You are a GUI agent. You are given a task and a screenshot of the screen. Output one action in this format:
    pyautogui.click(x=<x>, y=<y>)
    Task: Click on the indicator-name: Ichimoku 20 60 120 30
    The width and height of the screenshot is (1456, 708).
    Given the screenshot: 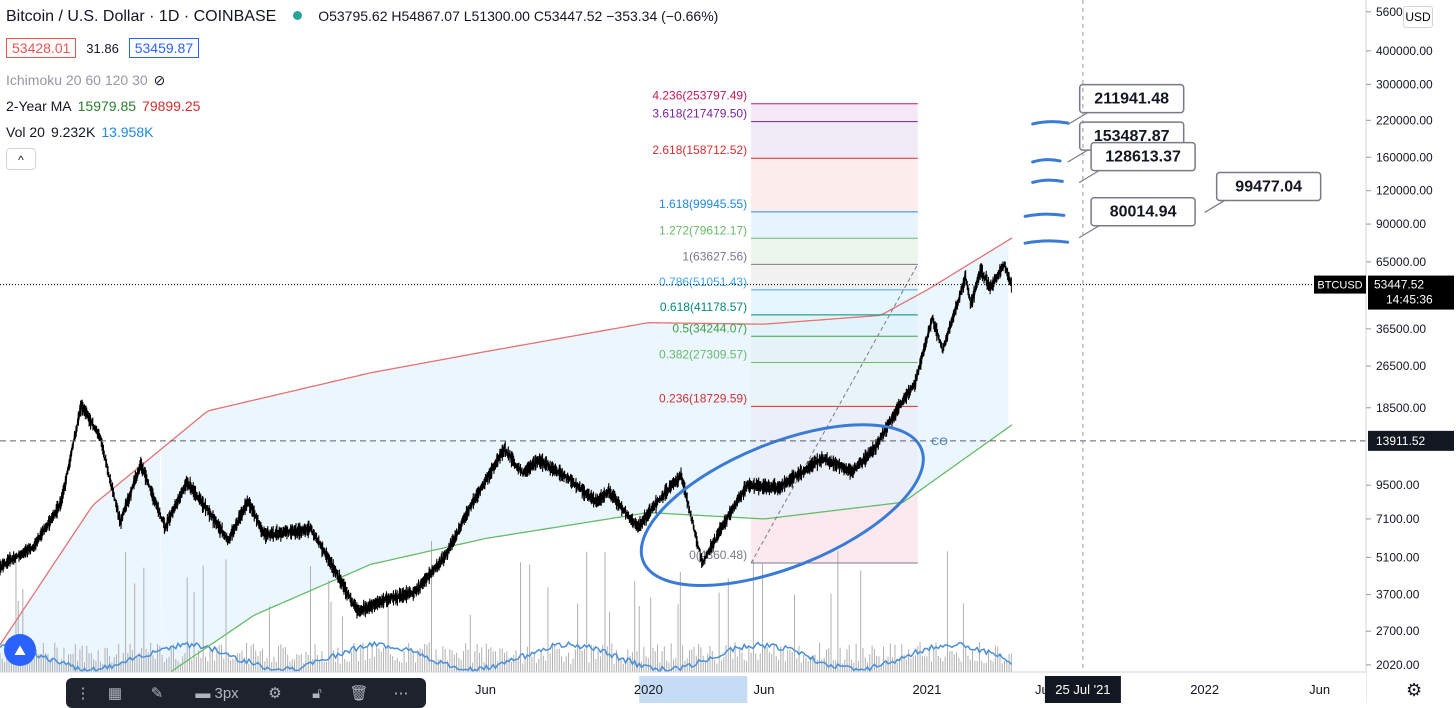 What is the action you would take?
    pyautogui.click(x=77, y=80)
    